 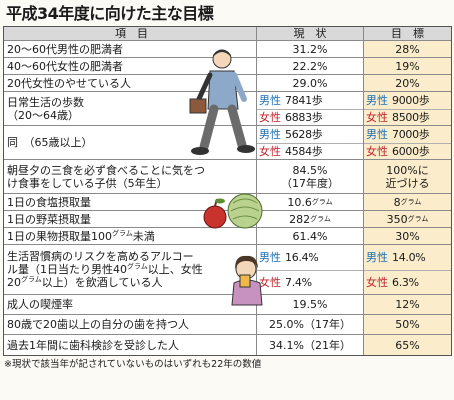 I want to click on row-current: 19.5%, so click(x=309, y=304).